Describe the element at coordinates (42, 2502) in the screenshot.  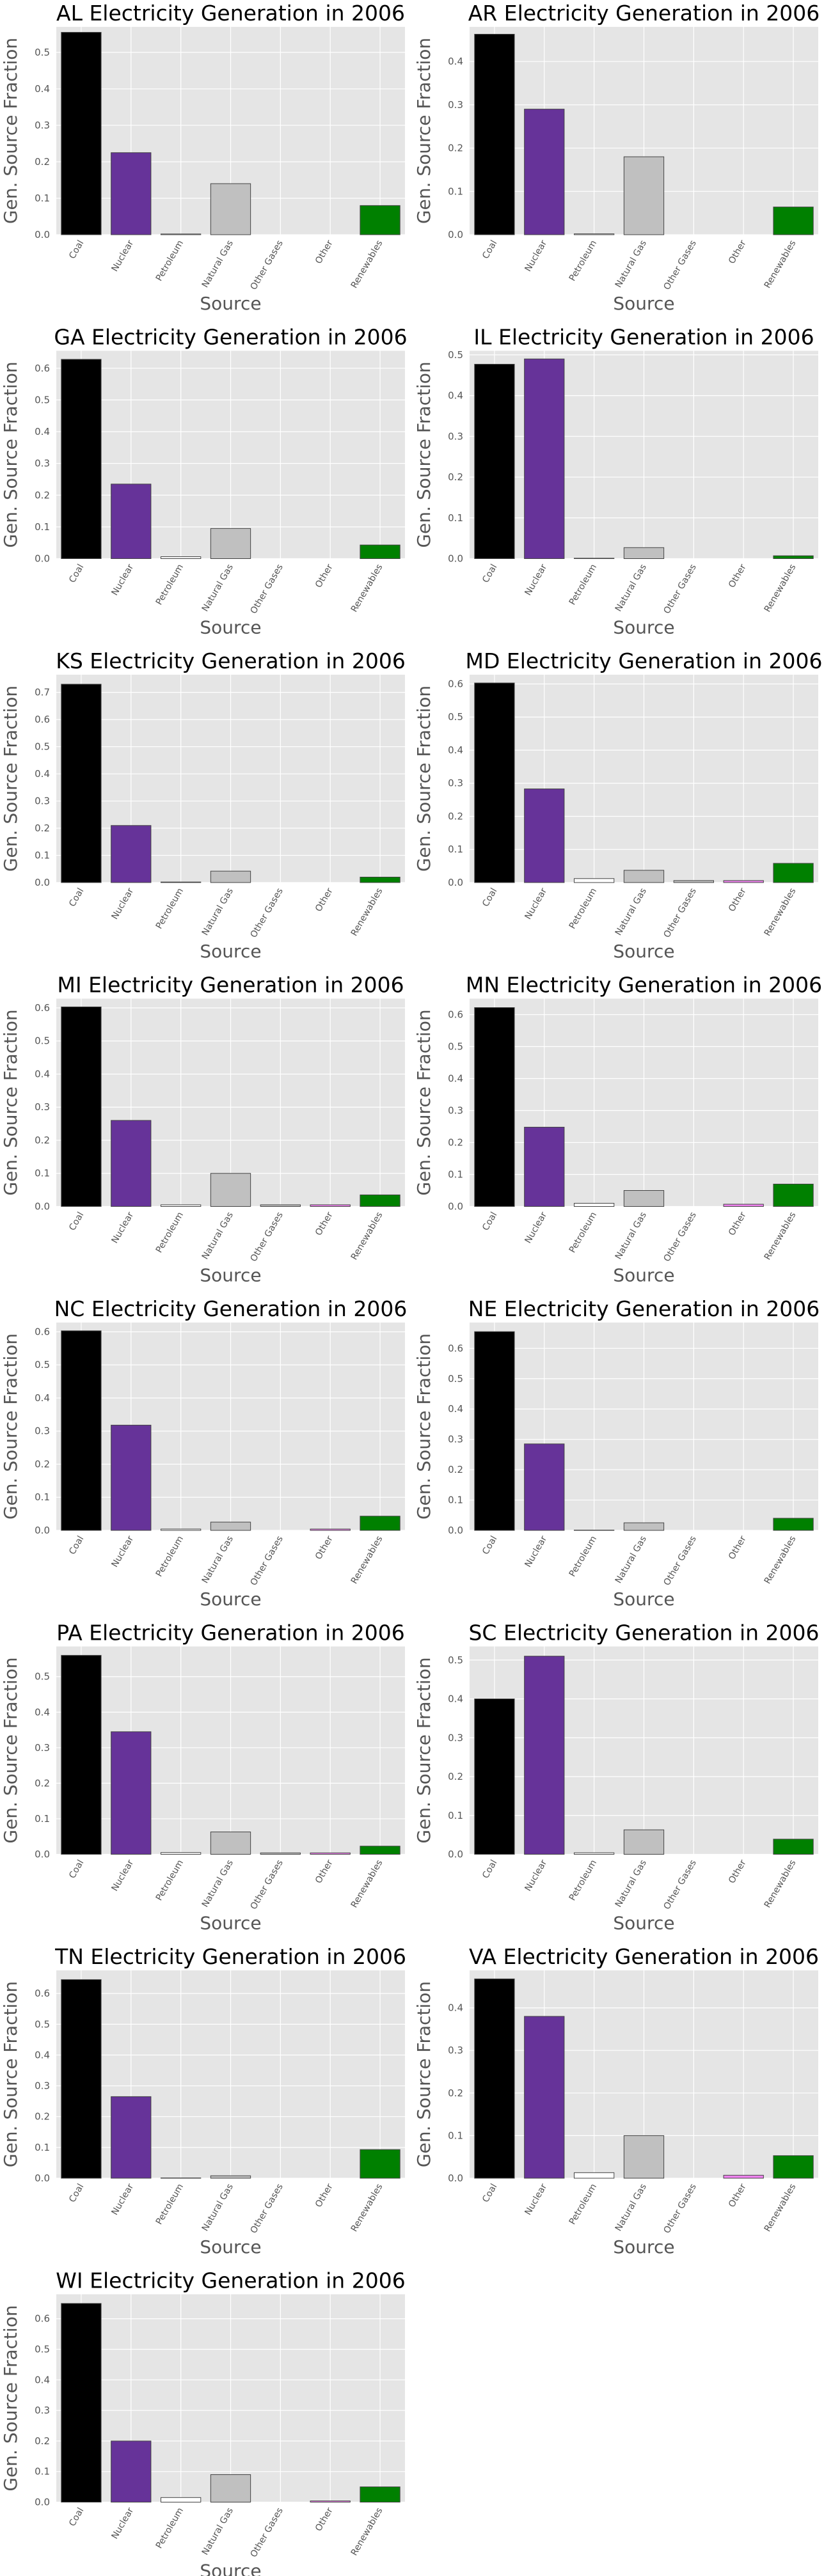
I see `y-tick-label: 0.0` at that location.